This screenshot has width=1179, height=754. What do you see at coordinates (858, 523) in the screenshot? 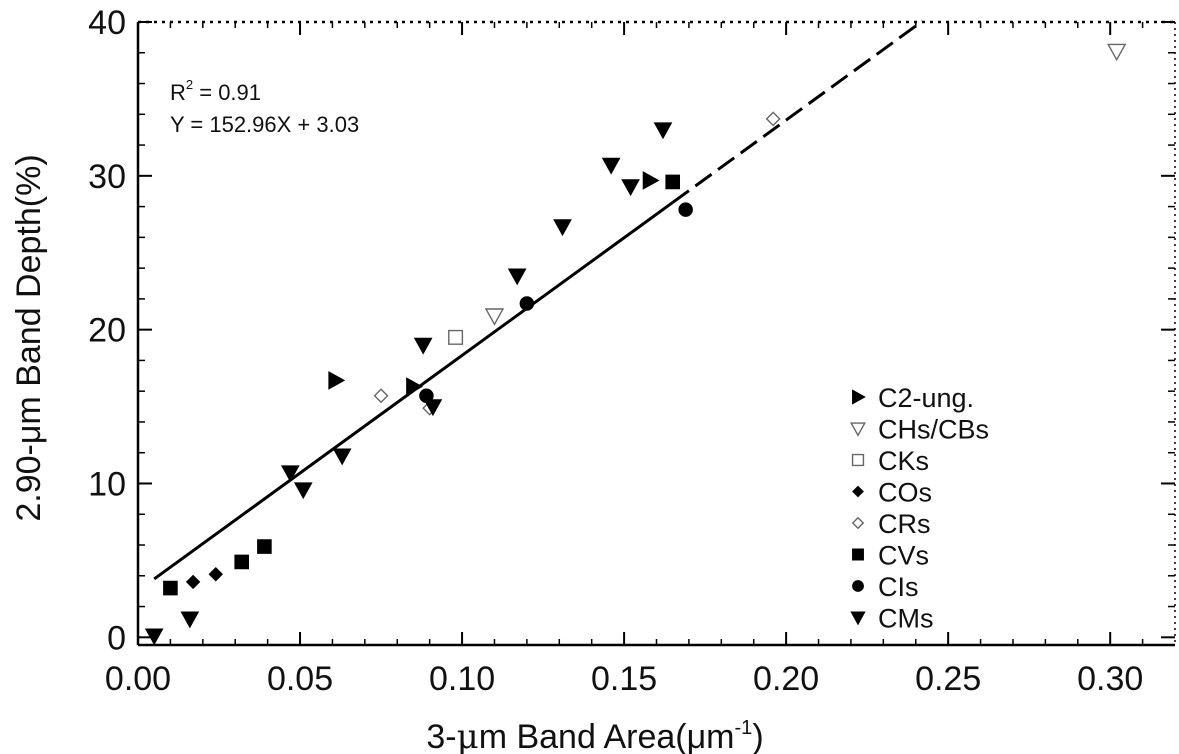
I see `legend-marker-crs` at bounding box center [858, 523].